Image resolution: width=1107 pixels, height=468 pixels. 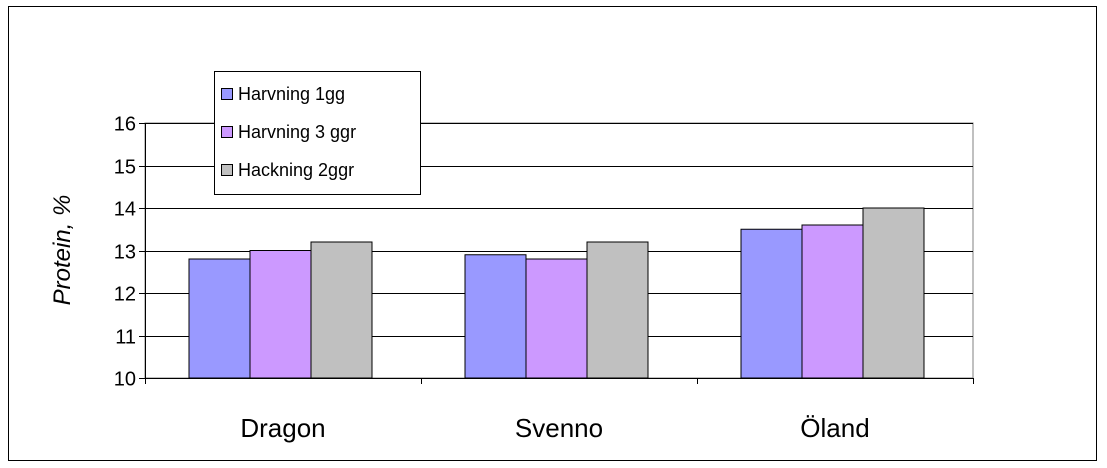 What do you see at coordinates (559, 428) in the screenshot?
I see `x-tick-label: Svenno` at bounding box center [559, 428].